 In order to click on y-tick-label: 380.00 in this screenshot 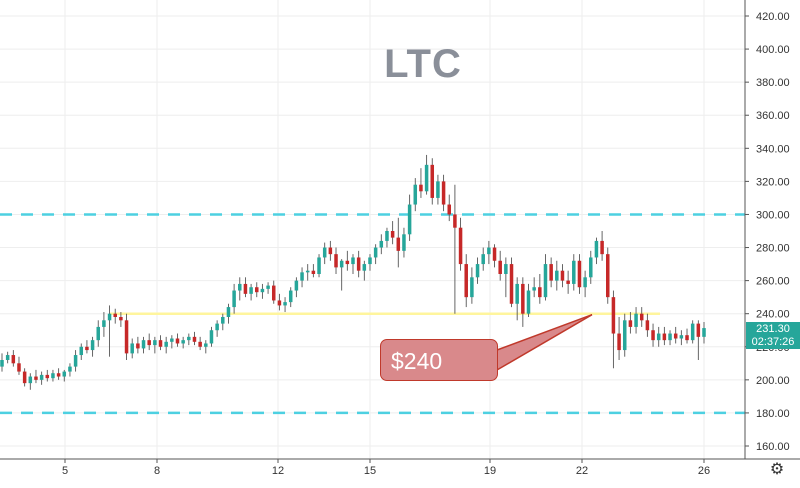, I will do `click(773, 83)`.